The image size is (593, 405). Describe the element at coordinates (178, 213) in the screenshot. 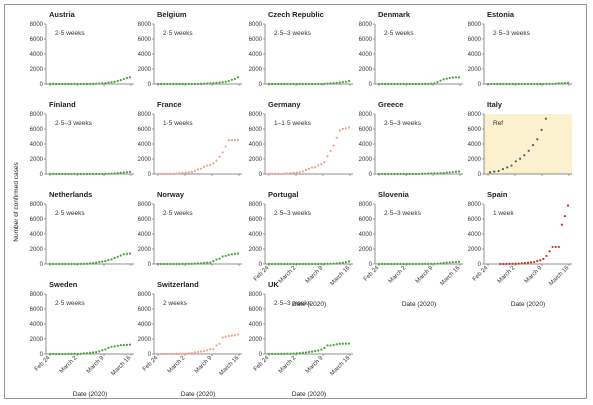

I see `delay-label-norway: 2·5 weeks` at that location.